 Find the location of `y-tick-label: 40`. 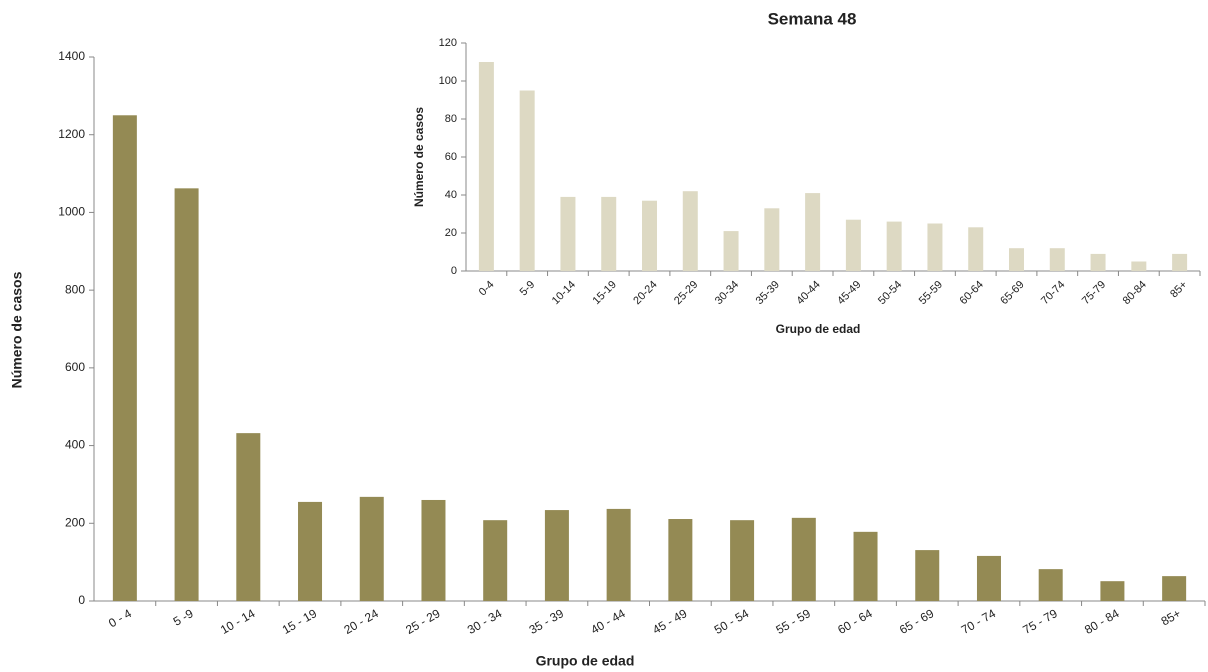

y-tick-label: 40 is located at coordinates (451, 195).